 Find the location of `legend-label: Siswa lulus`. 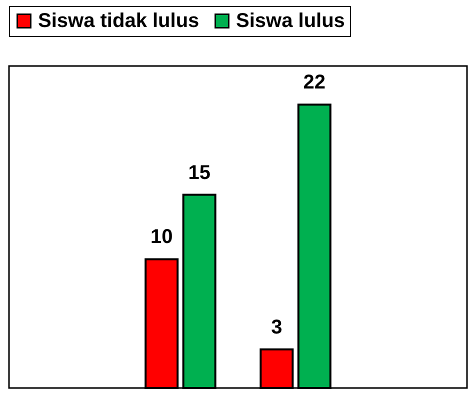

legend-label: Siswa lulus is located at coordinates (290, 21).